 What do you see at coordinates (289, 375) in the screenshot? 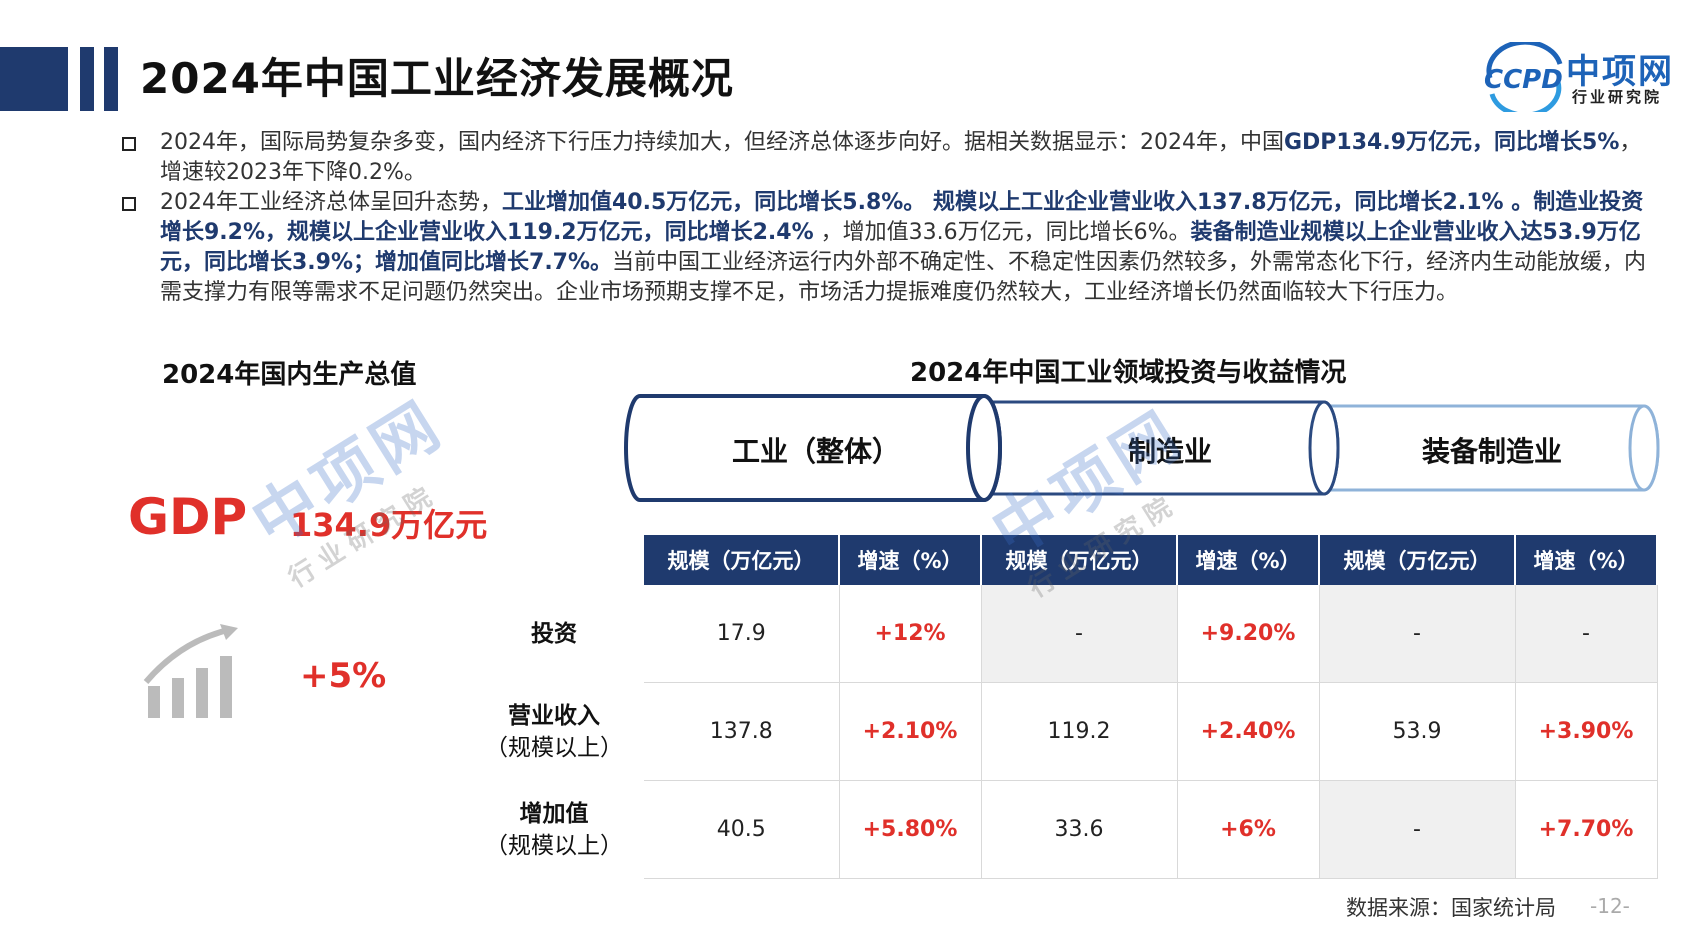
I see `gdp-section-title: 2024年国内生产总值` at bounding box center [289, 375].